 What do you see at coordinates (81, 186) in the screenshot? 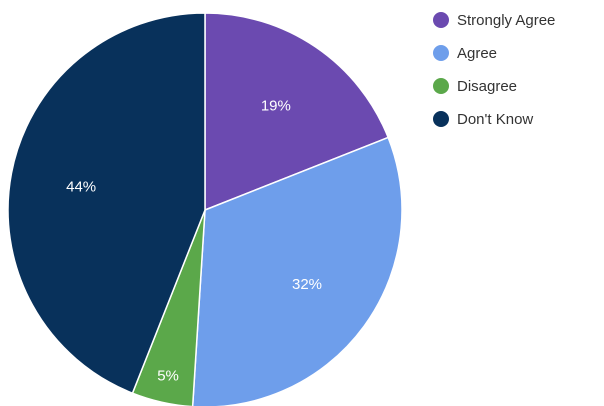
I see `slice-value-label: 44%` at bounding box center [81, 186].